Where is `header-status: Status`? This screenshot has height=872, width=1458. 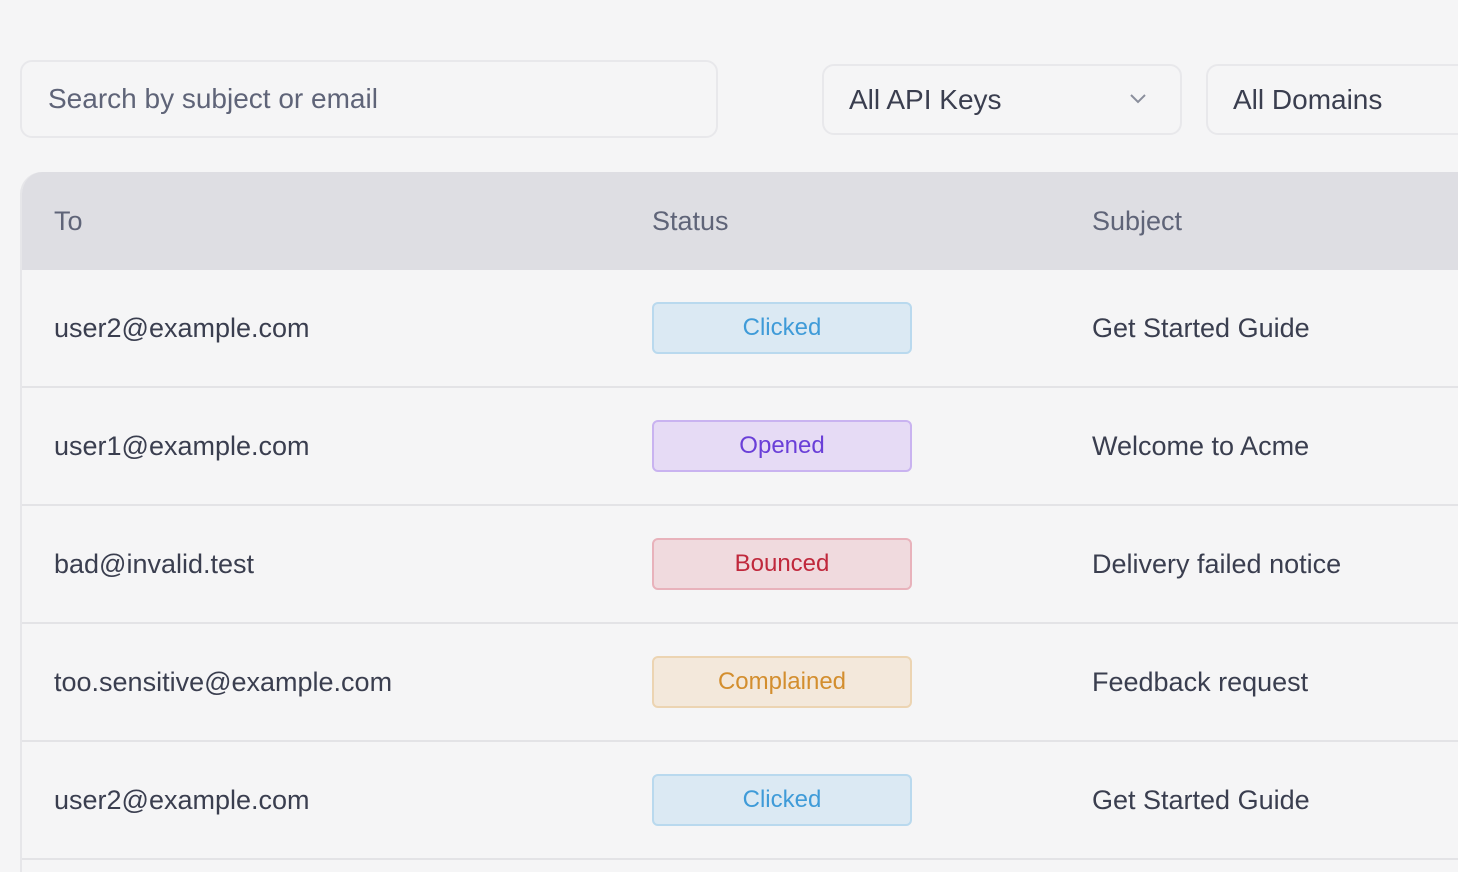
header-status: Status is located at coordinates (690, 221).